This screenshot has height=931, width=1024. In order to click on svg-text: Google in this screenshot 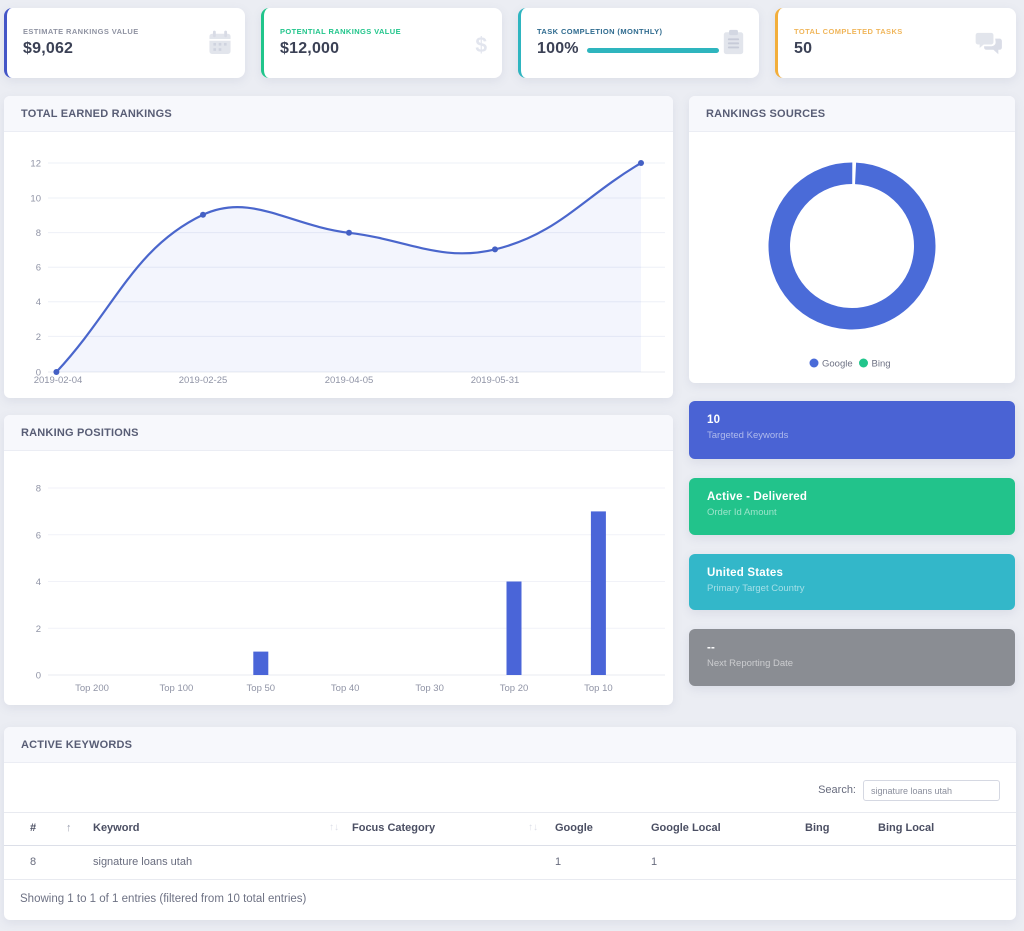, I will do `click(837, 364)`.